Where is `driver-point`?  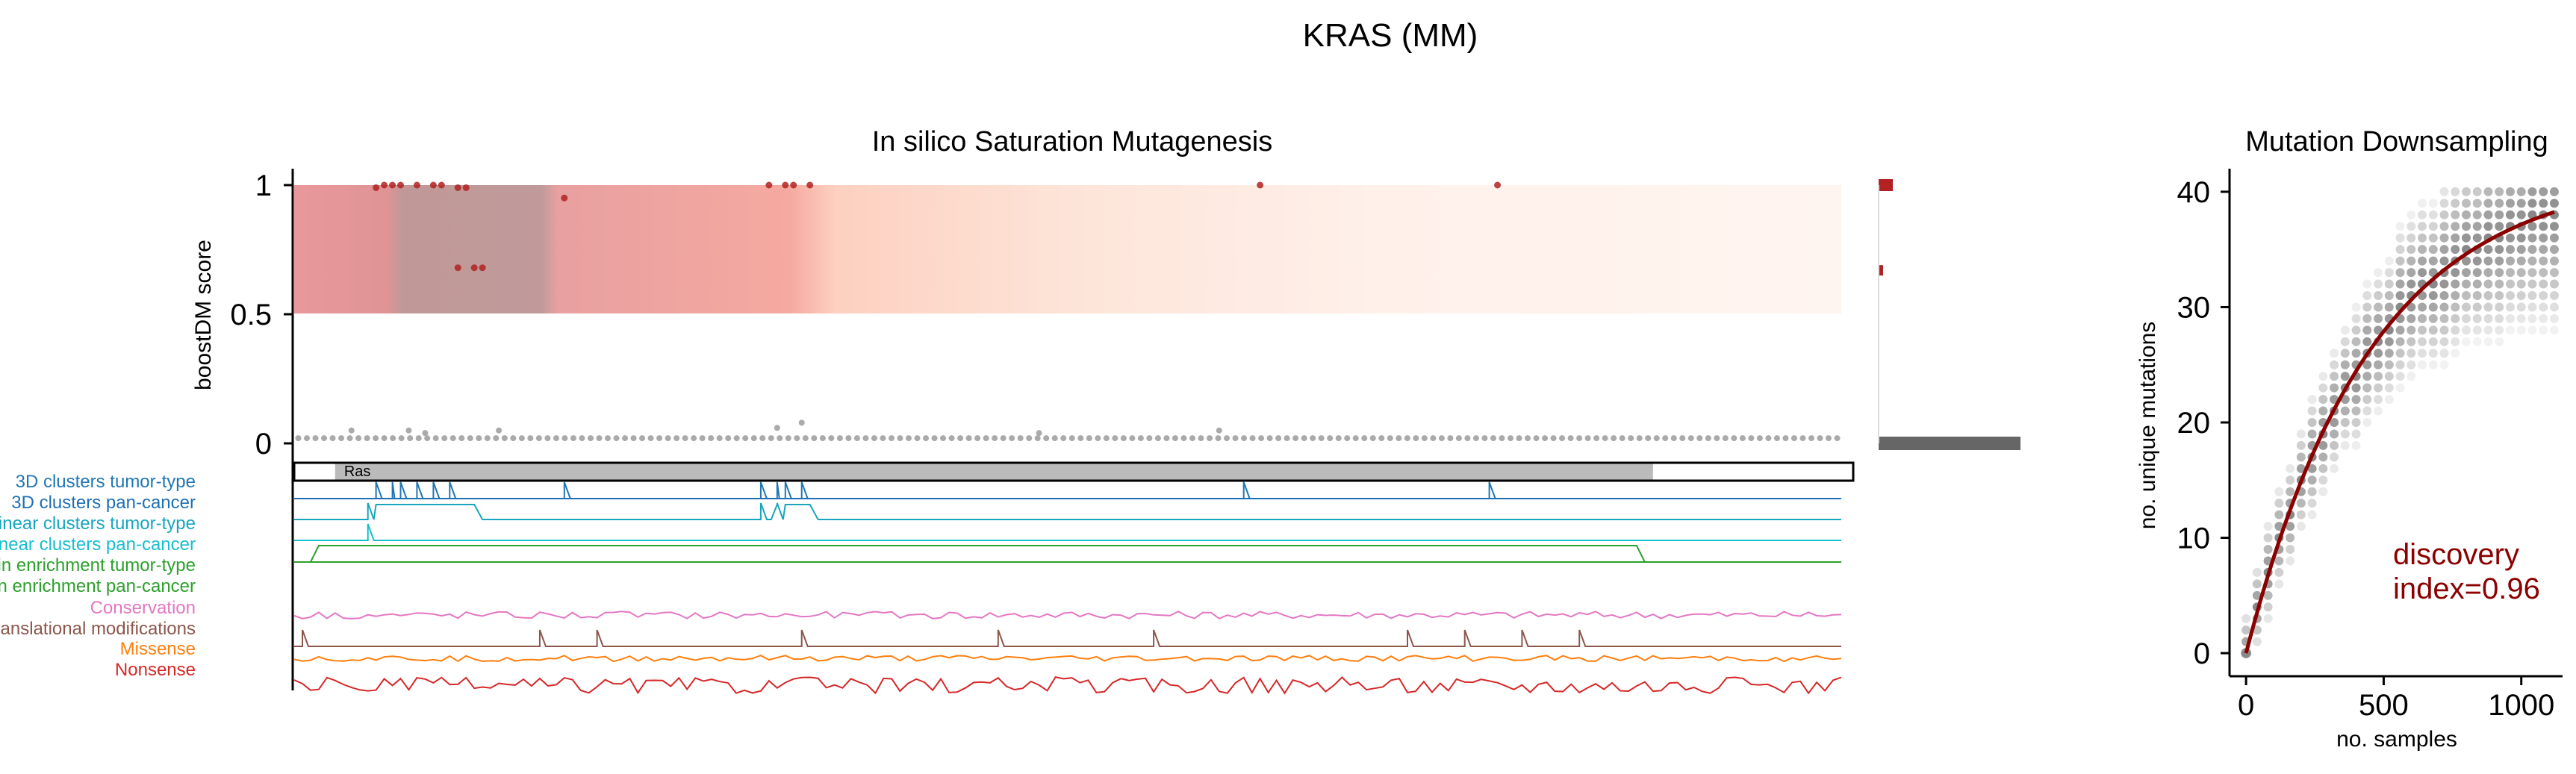 driver-point is located at coordinates (810, 185).